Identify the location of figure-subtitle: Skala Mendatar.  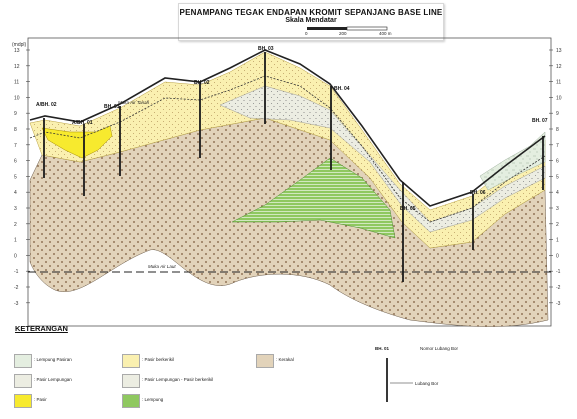
(311, 20).